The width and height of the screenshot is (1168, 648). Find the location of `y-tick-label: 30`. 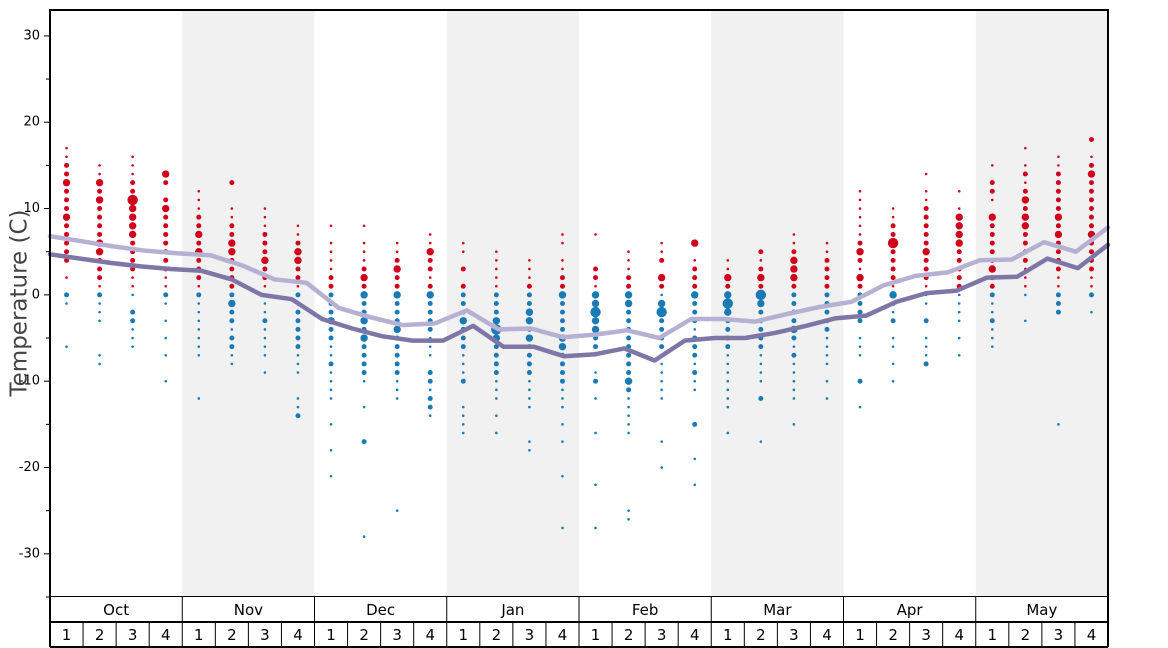

y-tick-label: 30 is located at coordinates (31, 35).